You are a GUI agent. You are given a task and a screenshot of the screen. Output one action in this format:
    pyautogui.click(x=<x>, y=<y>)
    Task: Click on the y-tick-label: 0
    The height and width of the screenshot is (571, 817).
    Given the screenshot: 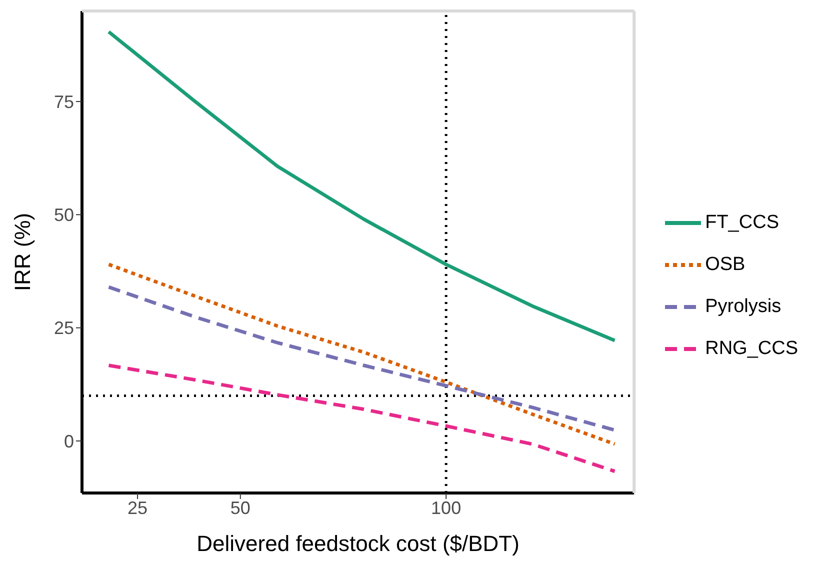 What is the action you would take?
    pyautogui.click(x=69, y=441)
    